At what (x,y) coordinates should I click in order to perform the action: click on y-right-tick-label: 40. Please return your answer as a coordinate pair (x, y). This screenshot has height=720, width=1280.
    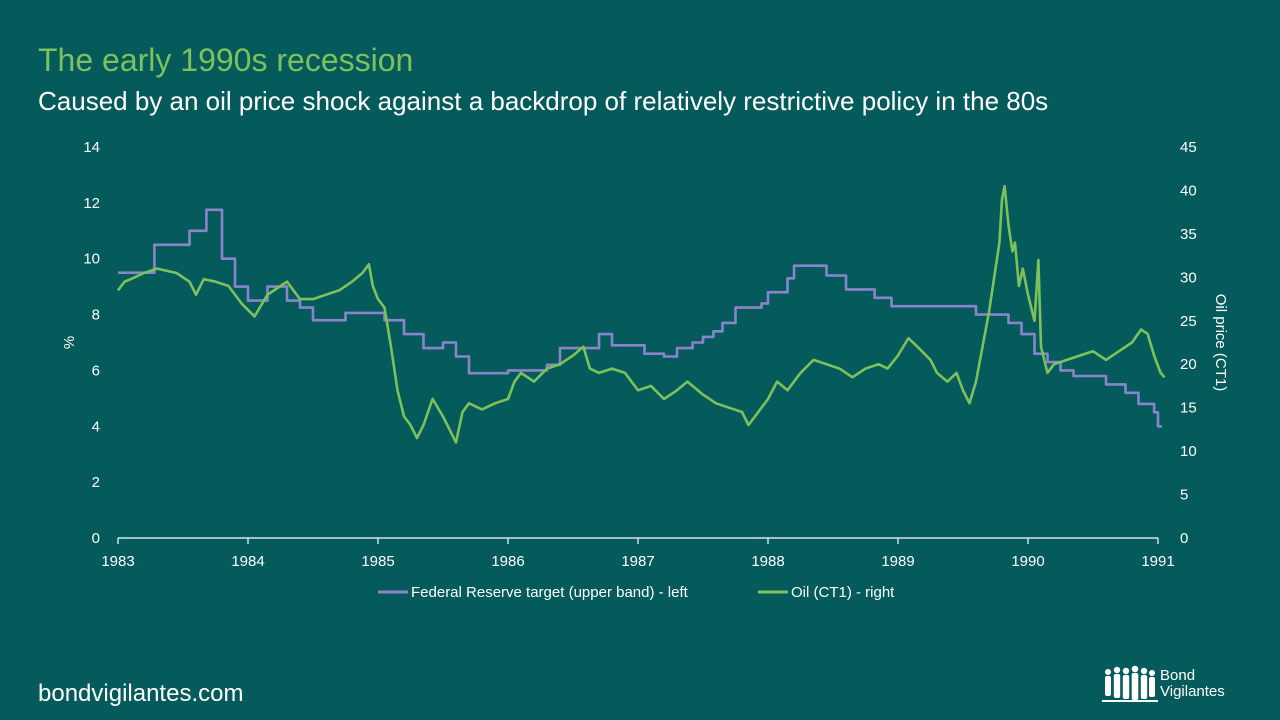
    Looking at the image, I should click on (1188, 190).